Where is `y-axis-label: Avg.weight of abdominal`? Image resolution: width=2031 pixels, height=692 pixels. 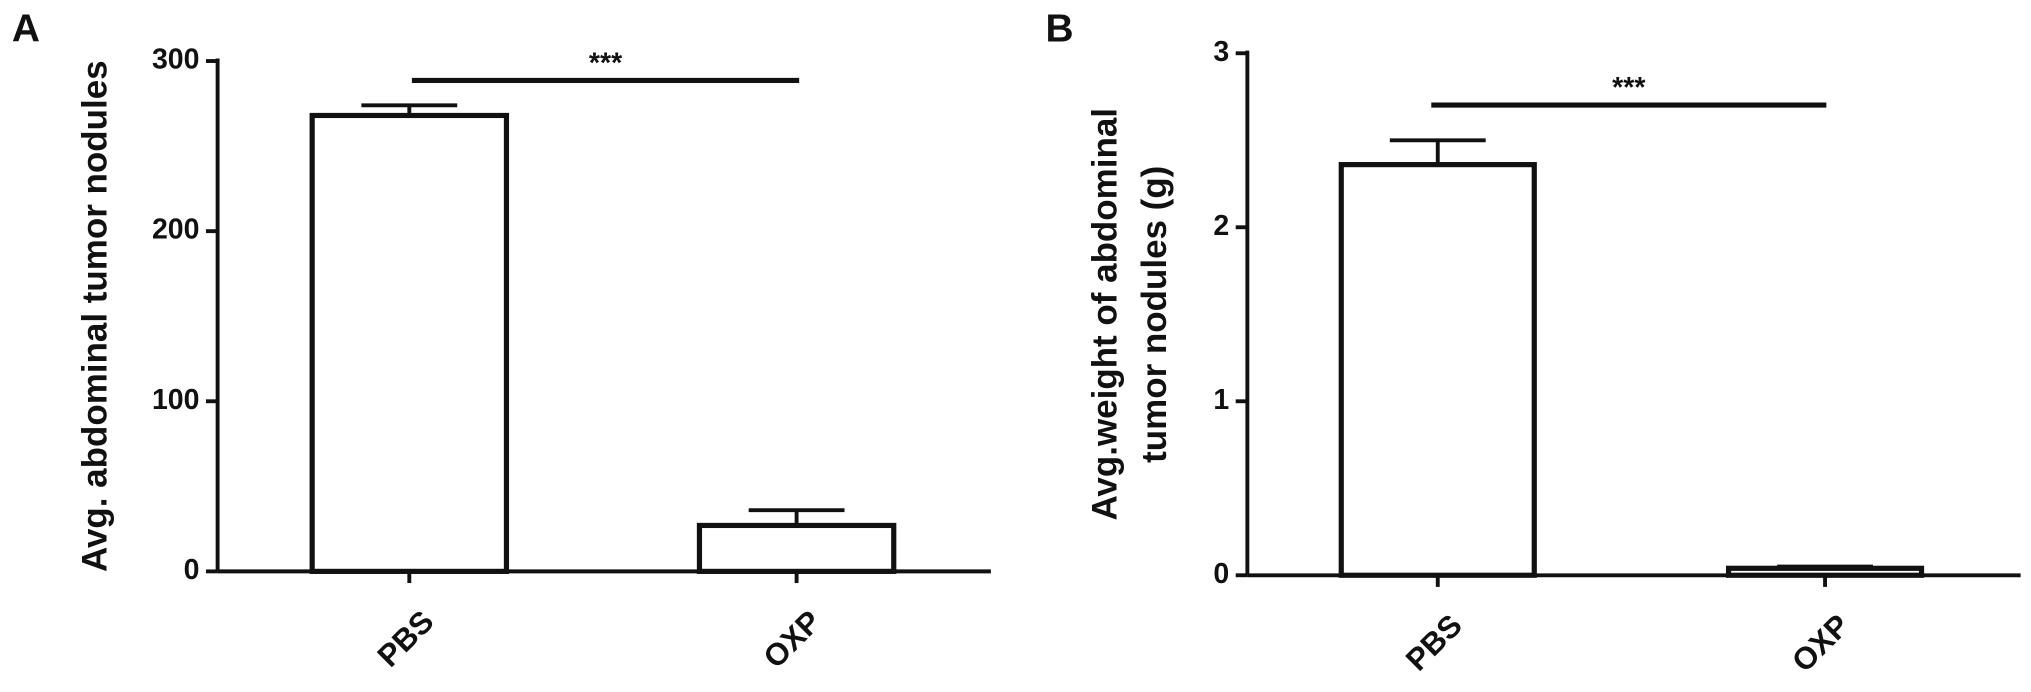 y-axis-label: Avg.weight of abdominal is located at coordinates (1105, 314).